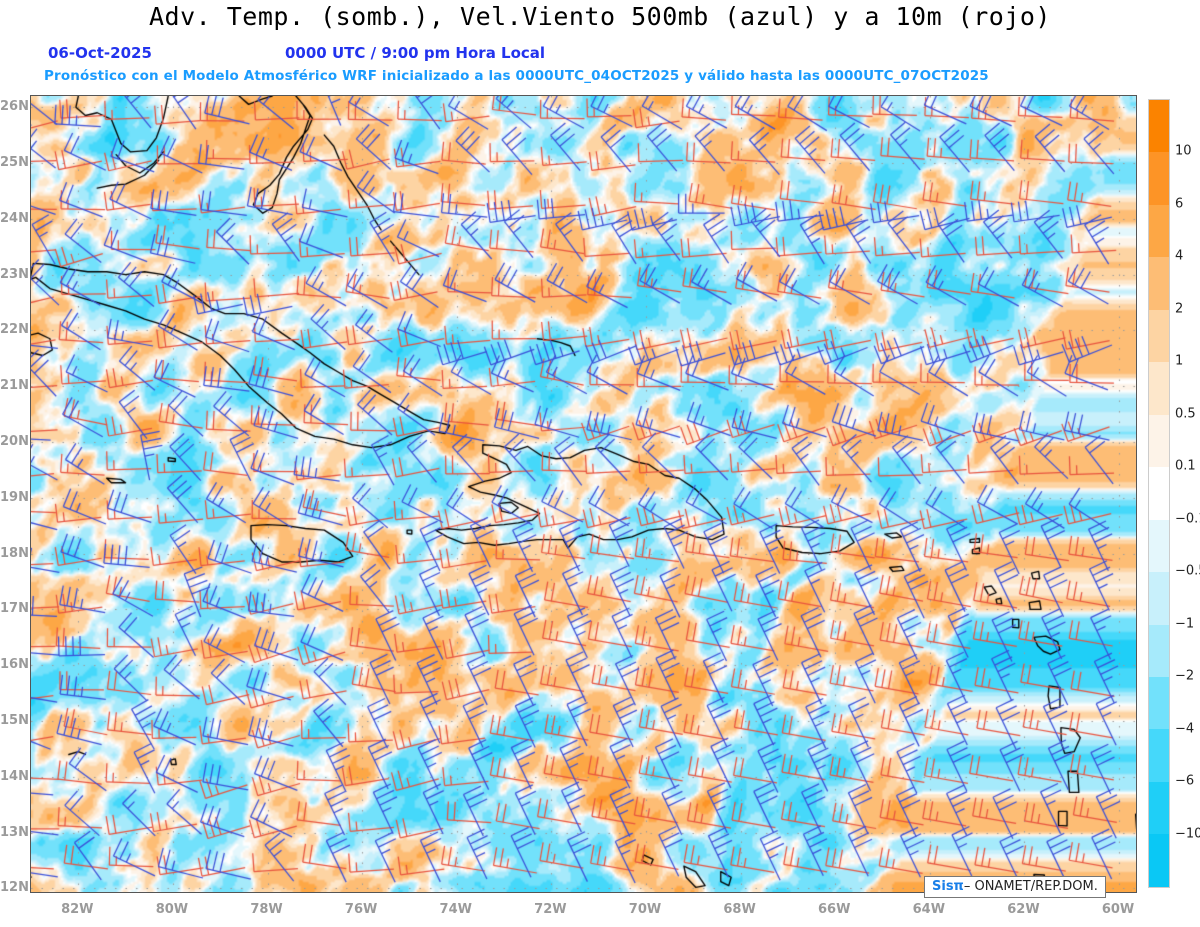 The image size is (1200, 927). What do you see at coordinates (1187, 834) in the screenshot?
I see `colorbar-tick-13: −10` at bounding box center [1187, 834].